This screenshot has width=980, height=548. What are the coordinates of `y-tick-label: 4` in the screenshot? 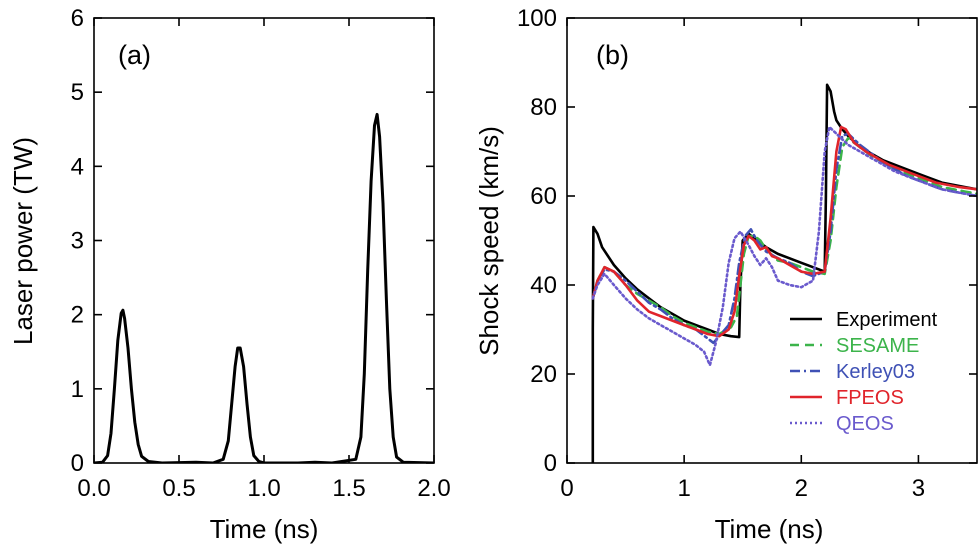 It's located at (77, 166).